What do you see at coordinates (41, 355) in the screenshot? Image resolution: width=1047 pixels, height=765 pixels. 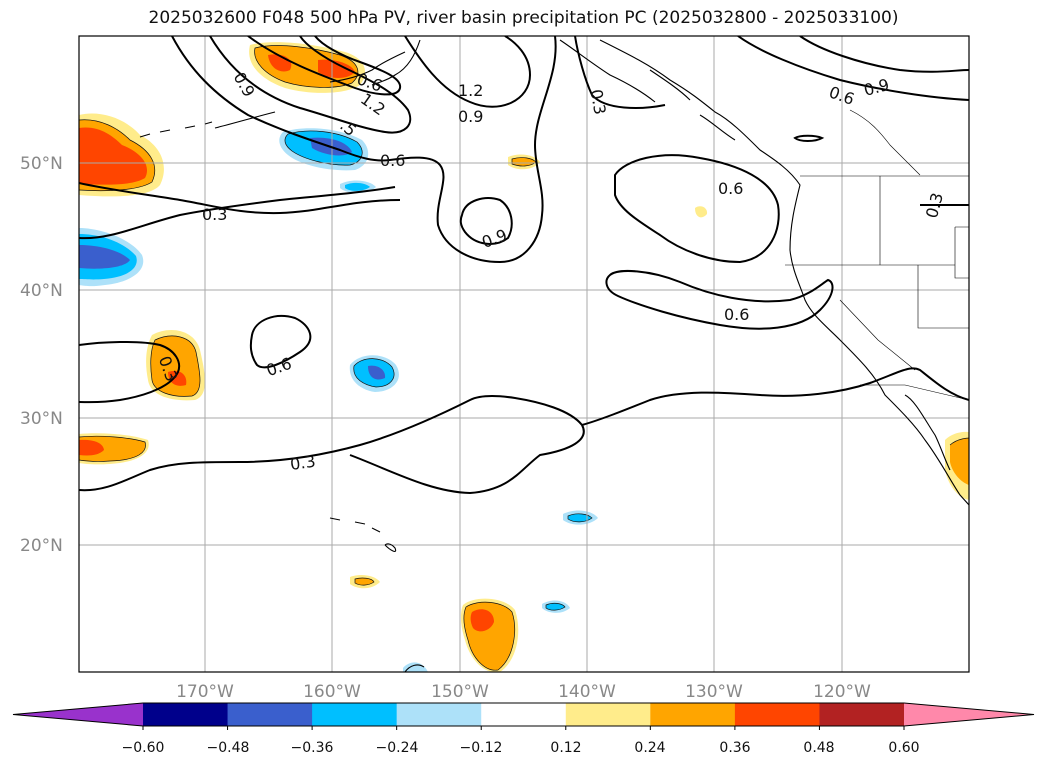 I see `latitude-labels: 50°N 40°N 30°N 20°N` at bounding box center [41, 355].